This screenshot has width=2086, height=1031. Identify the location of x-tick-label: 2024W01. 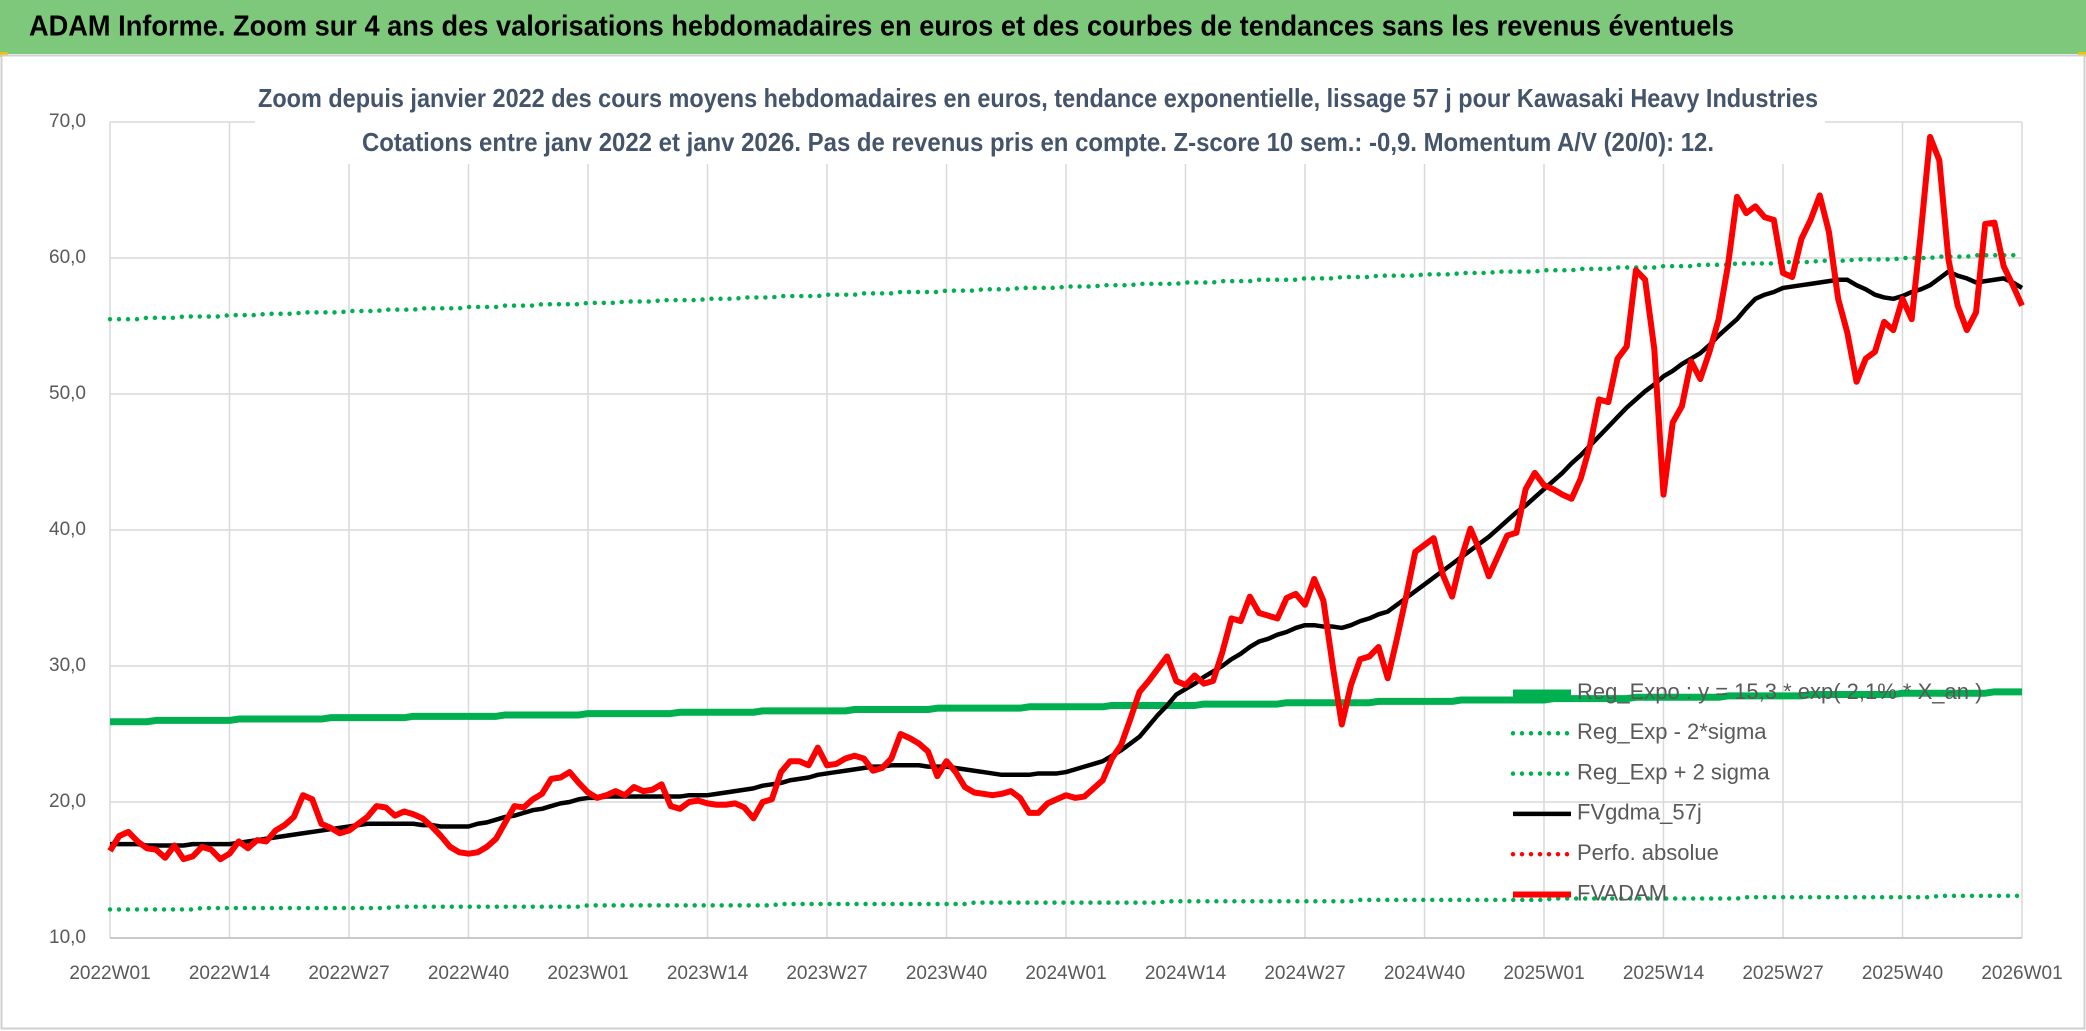
(1065, 973).